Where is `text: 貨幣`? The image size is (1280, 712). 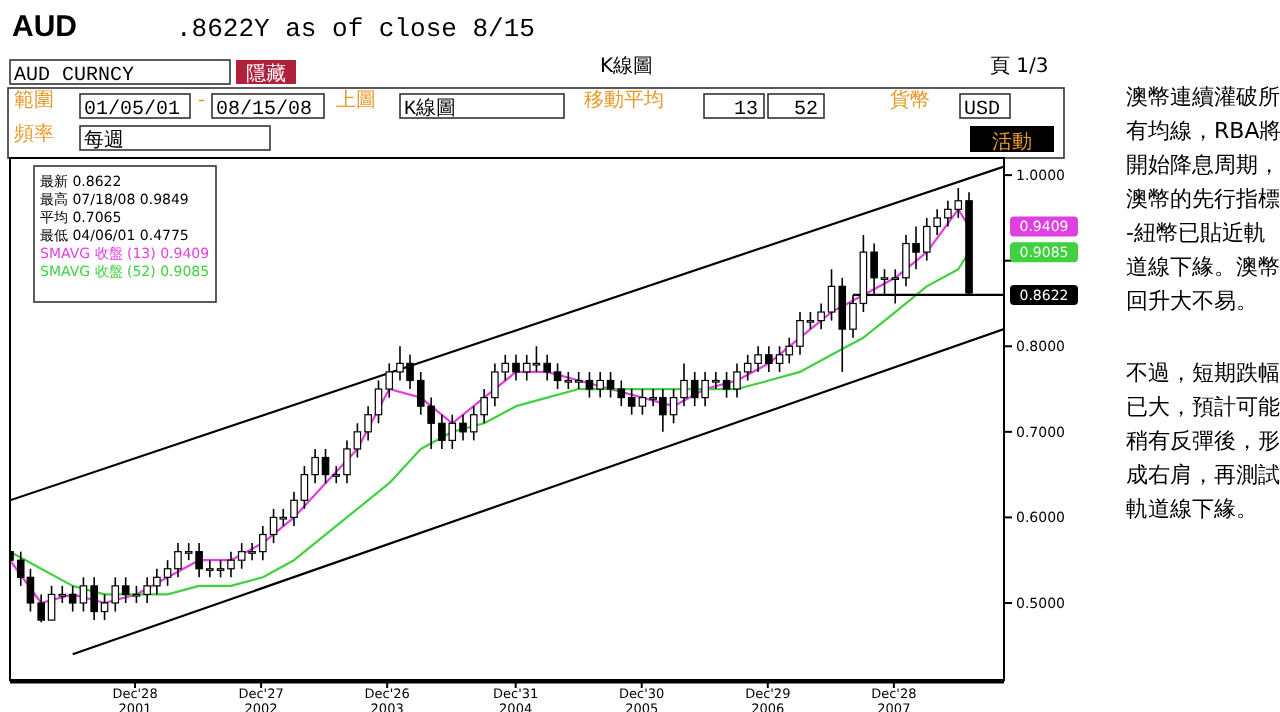
text: 貨幣 is located at coordinates (910, 100).